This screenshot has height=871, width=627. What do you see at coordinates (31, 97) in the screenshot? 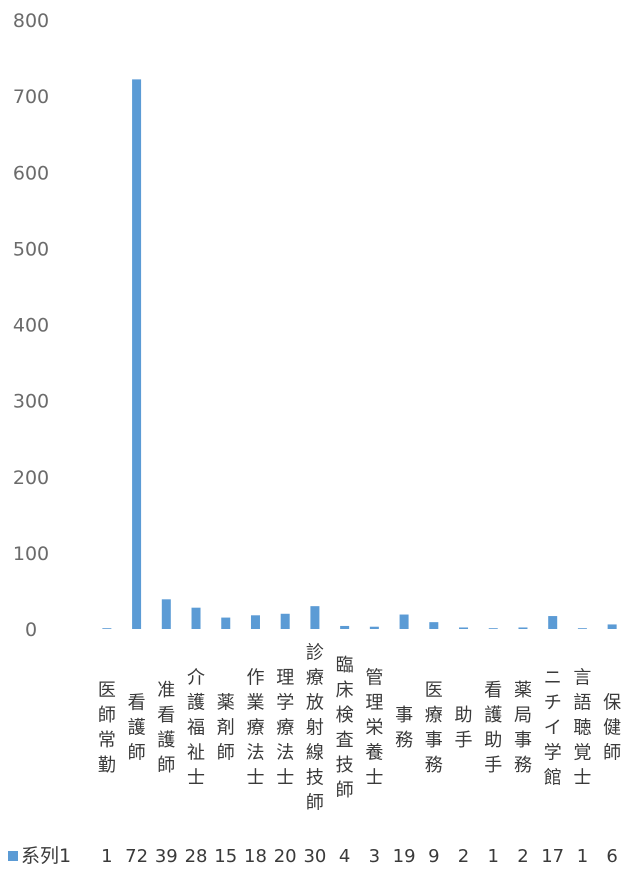
I see `y-tick-label: 700` at bounding box center [31, 97].